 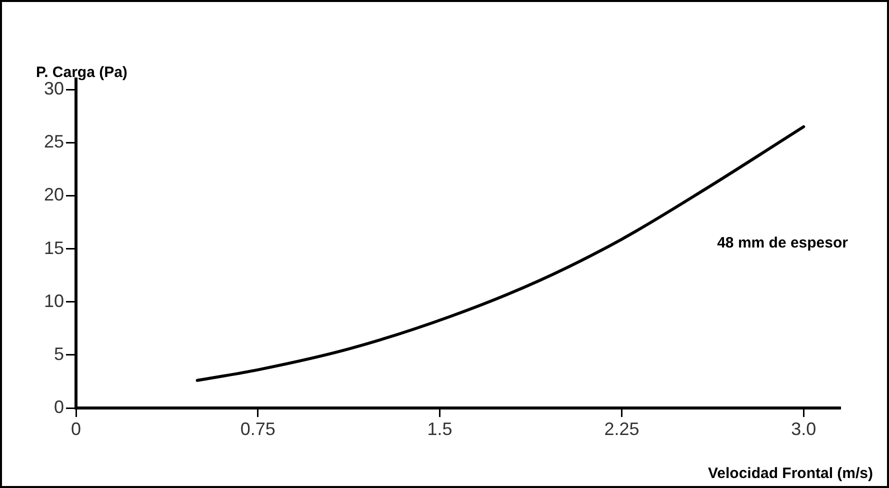 What do you see at coordinates (54, 194) in the screenshot?
I see `y-tick-label: 20` at bounding box center [54, 194].